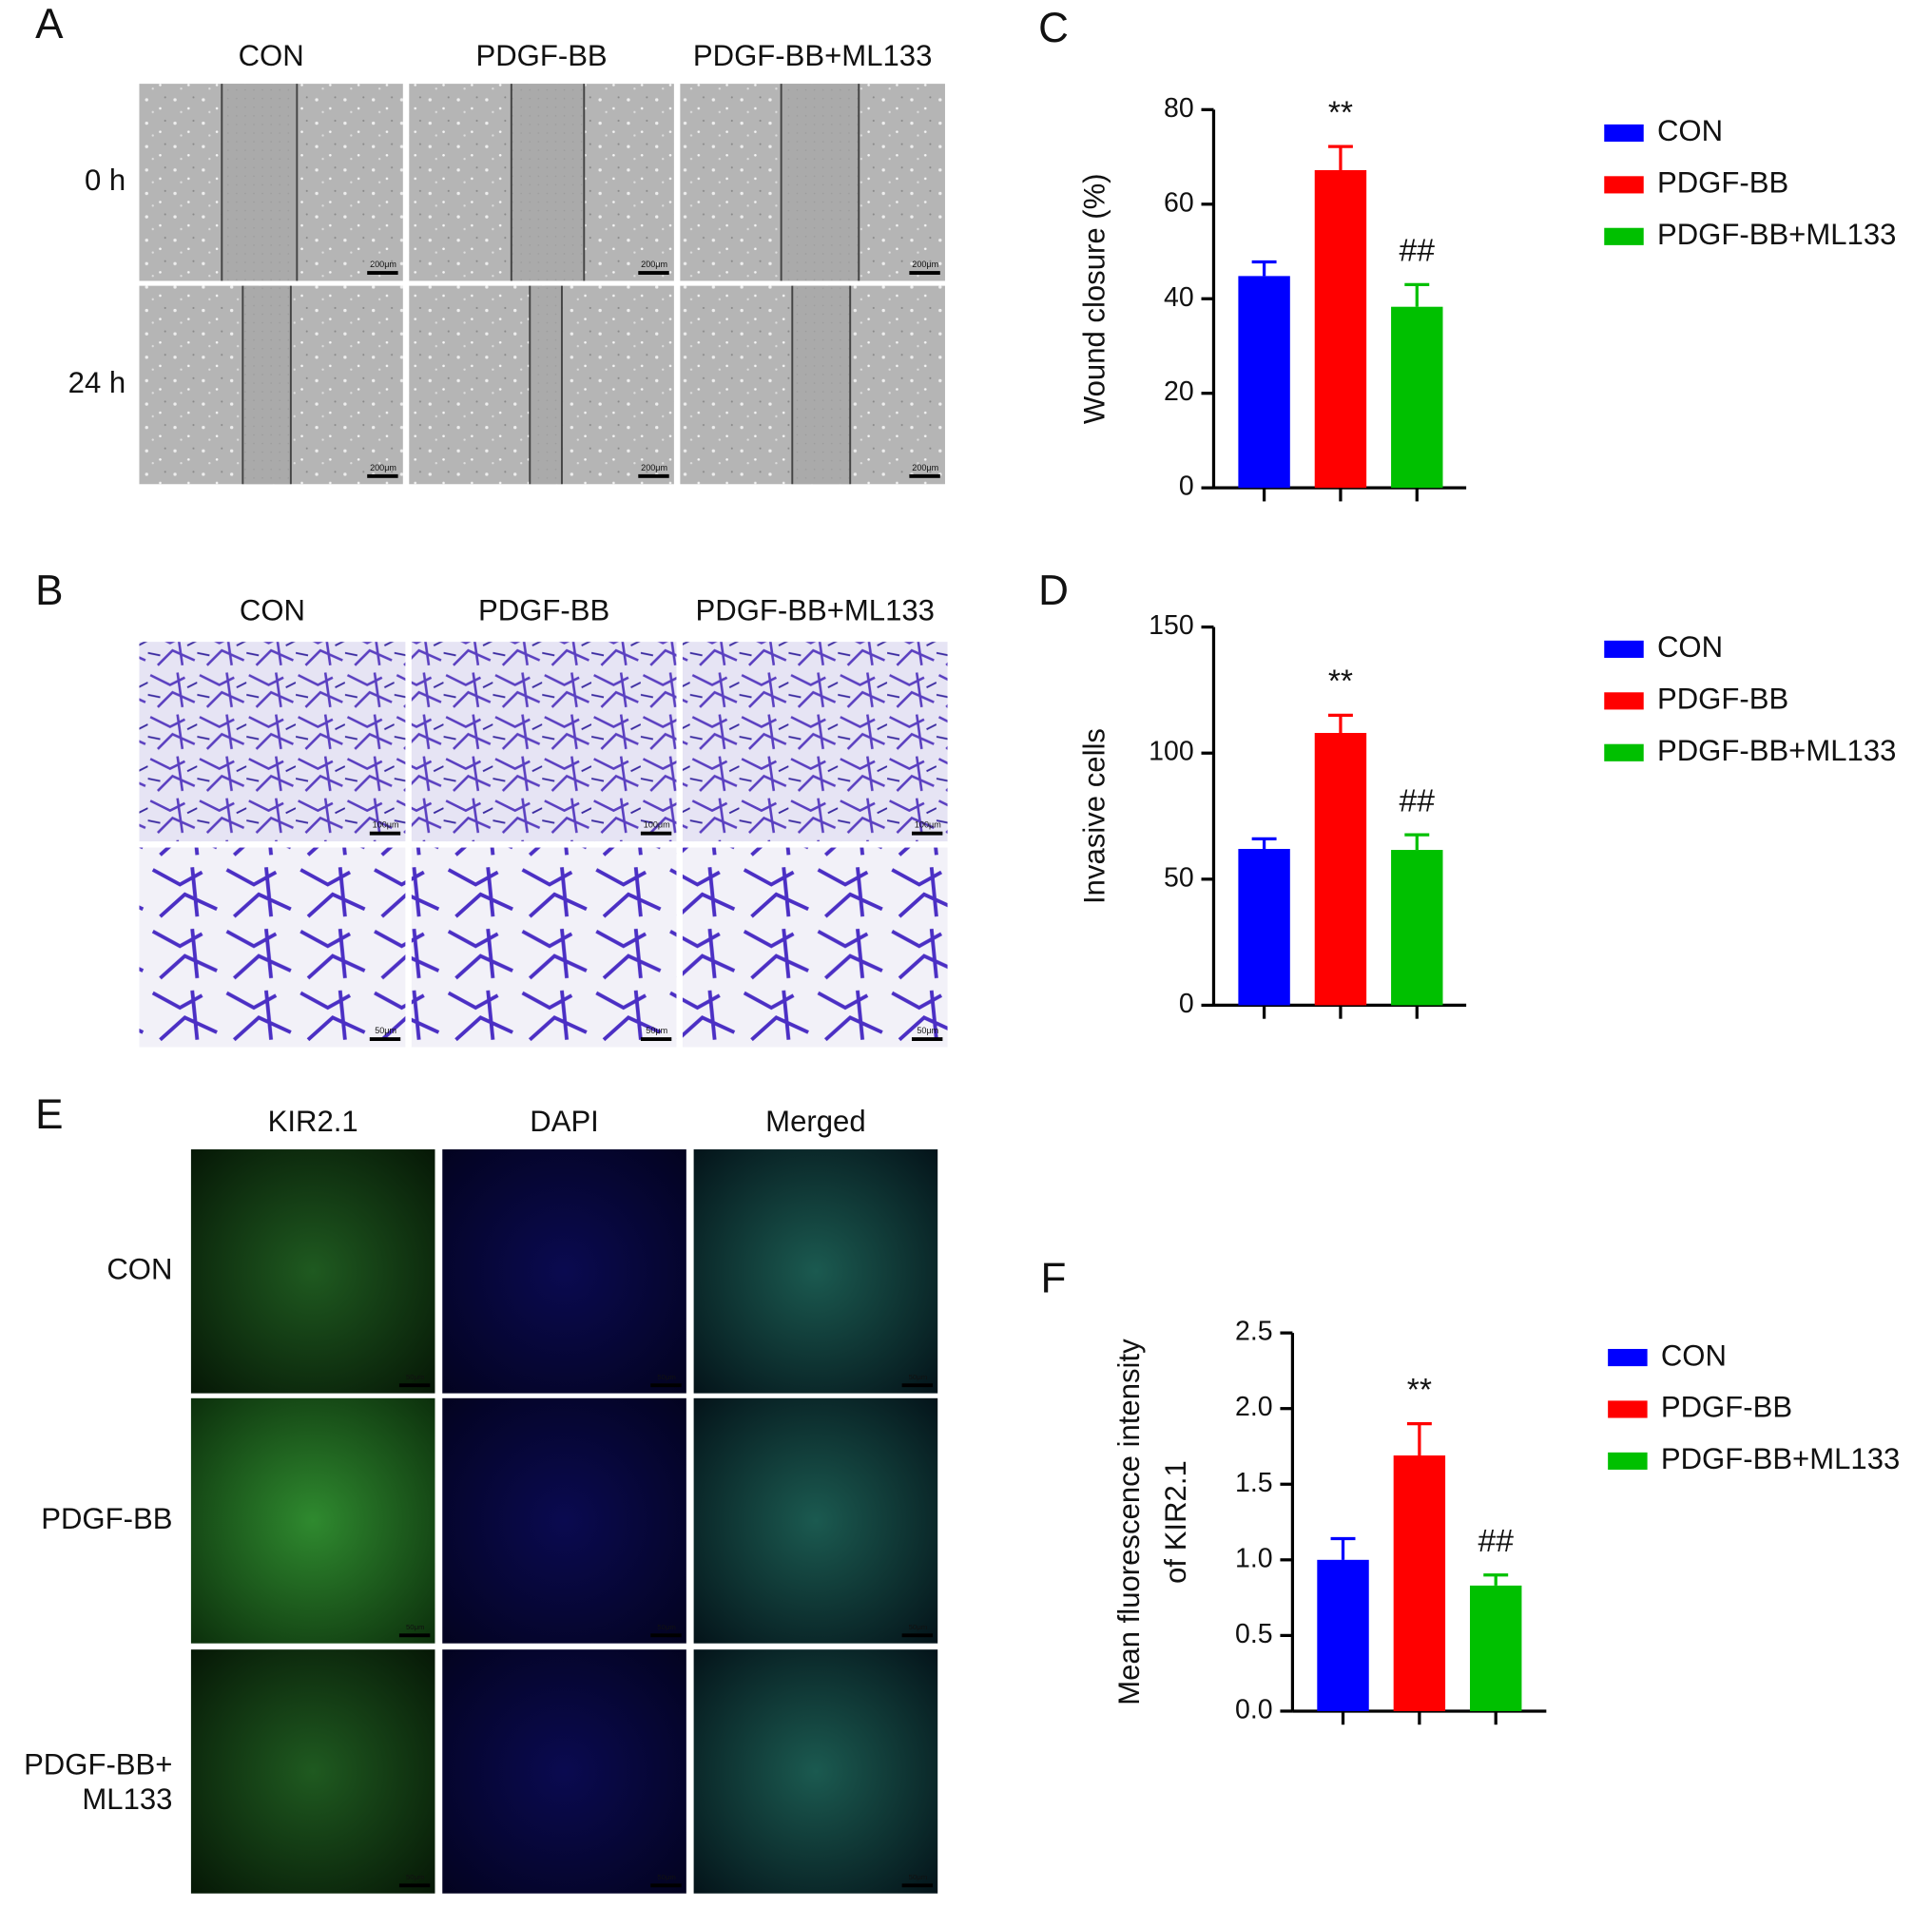 The image size is (1932, 1907). What do you see at coordinates (1129, 1522) in the screenshot?
I see `y-axis-label: Mean fluorescence intensity` at bounding box center [1129, 1522].